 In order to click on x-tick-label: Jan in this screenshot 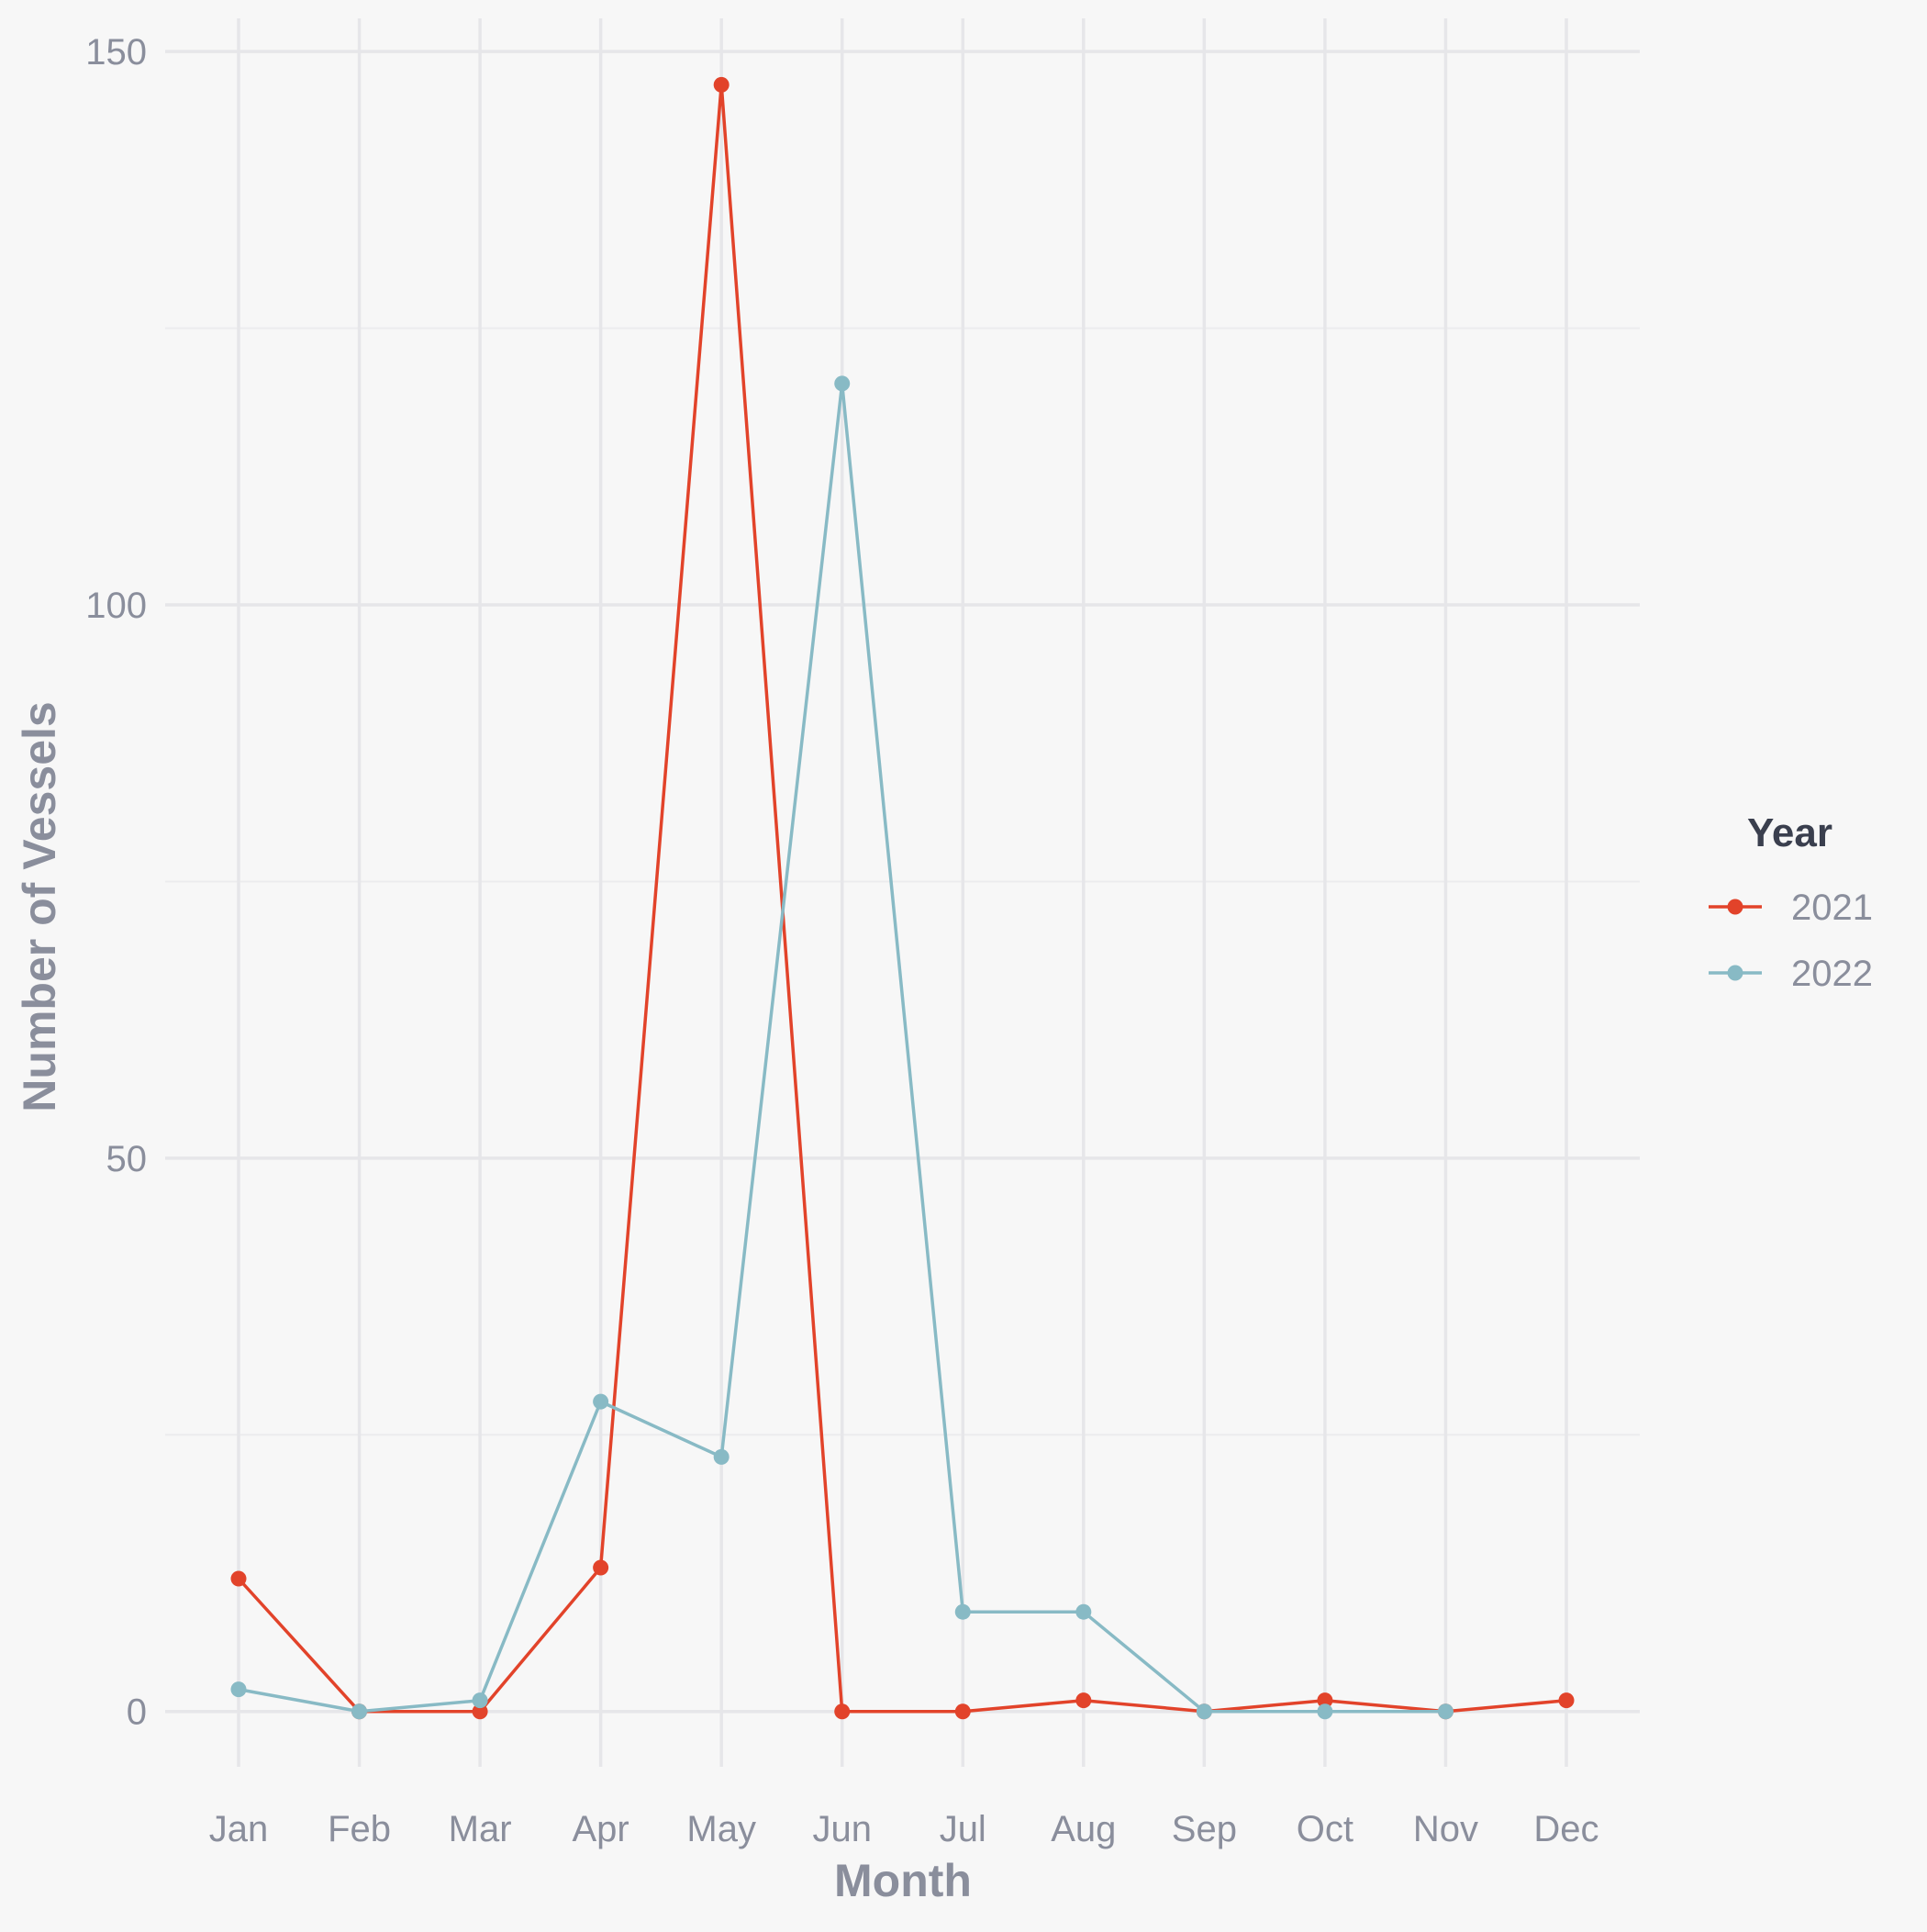, I will do `click(239, 1829)`.